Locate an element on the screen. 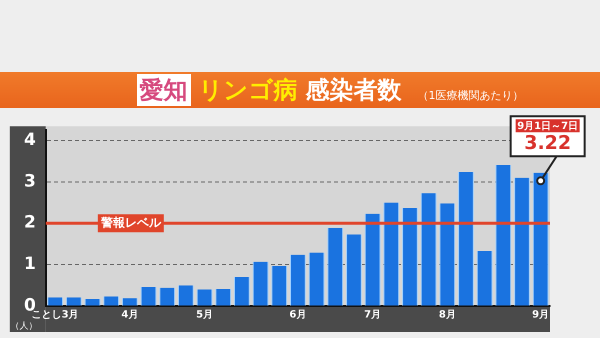 This screenshot has width=600, height=338. y-tick-label: 3 is located at coordinates (30, 181).